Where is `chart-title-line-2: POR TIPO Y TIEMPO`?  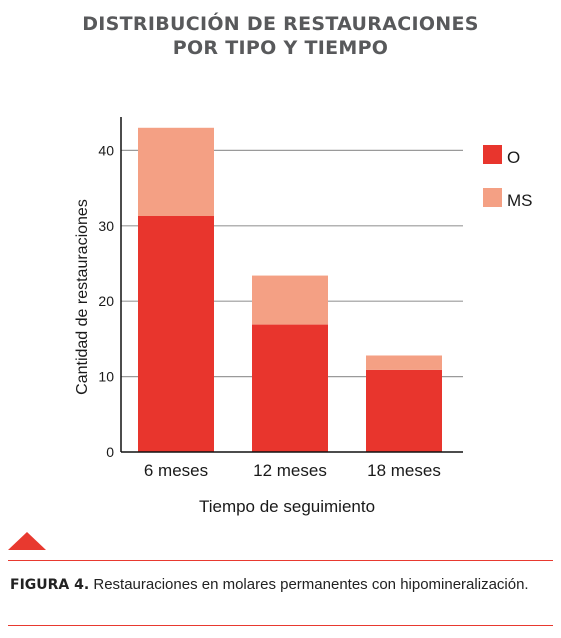 chart-title-line-2: POR TIPO Y TIEMPO is located at coordinates (280, 48).